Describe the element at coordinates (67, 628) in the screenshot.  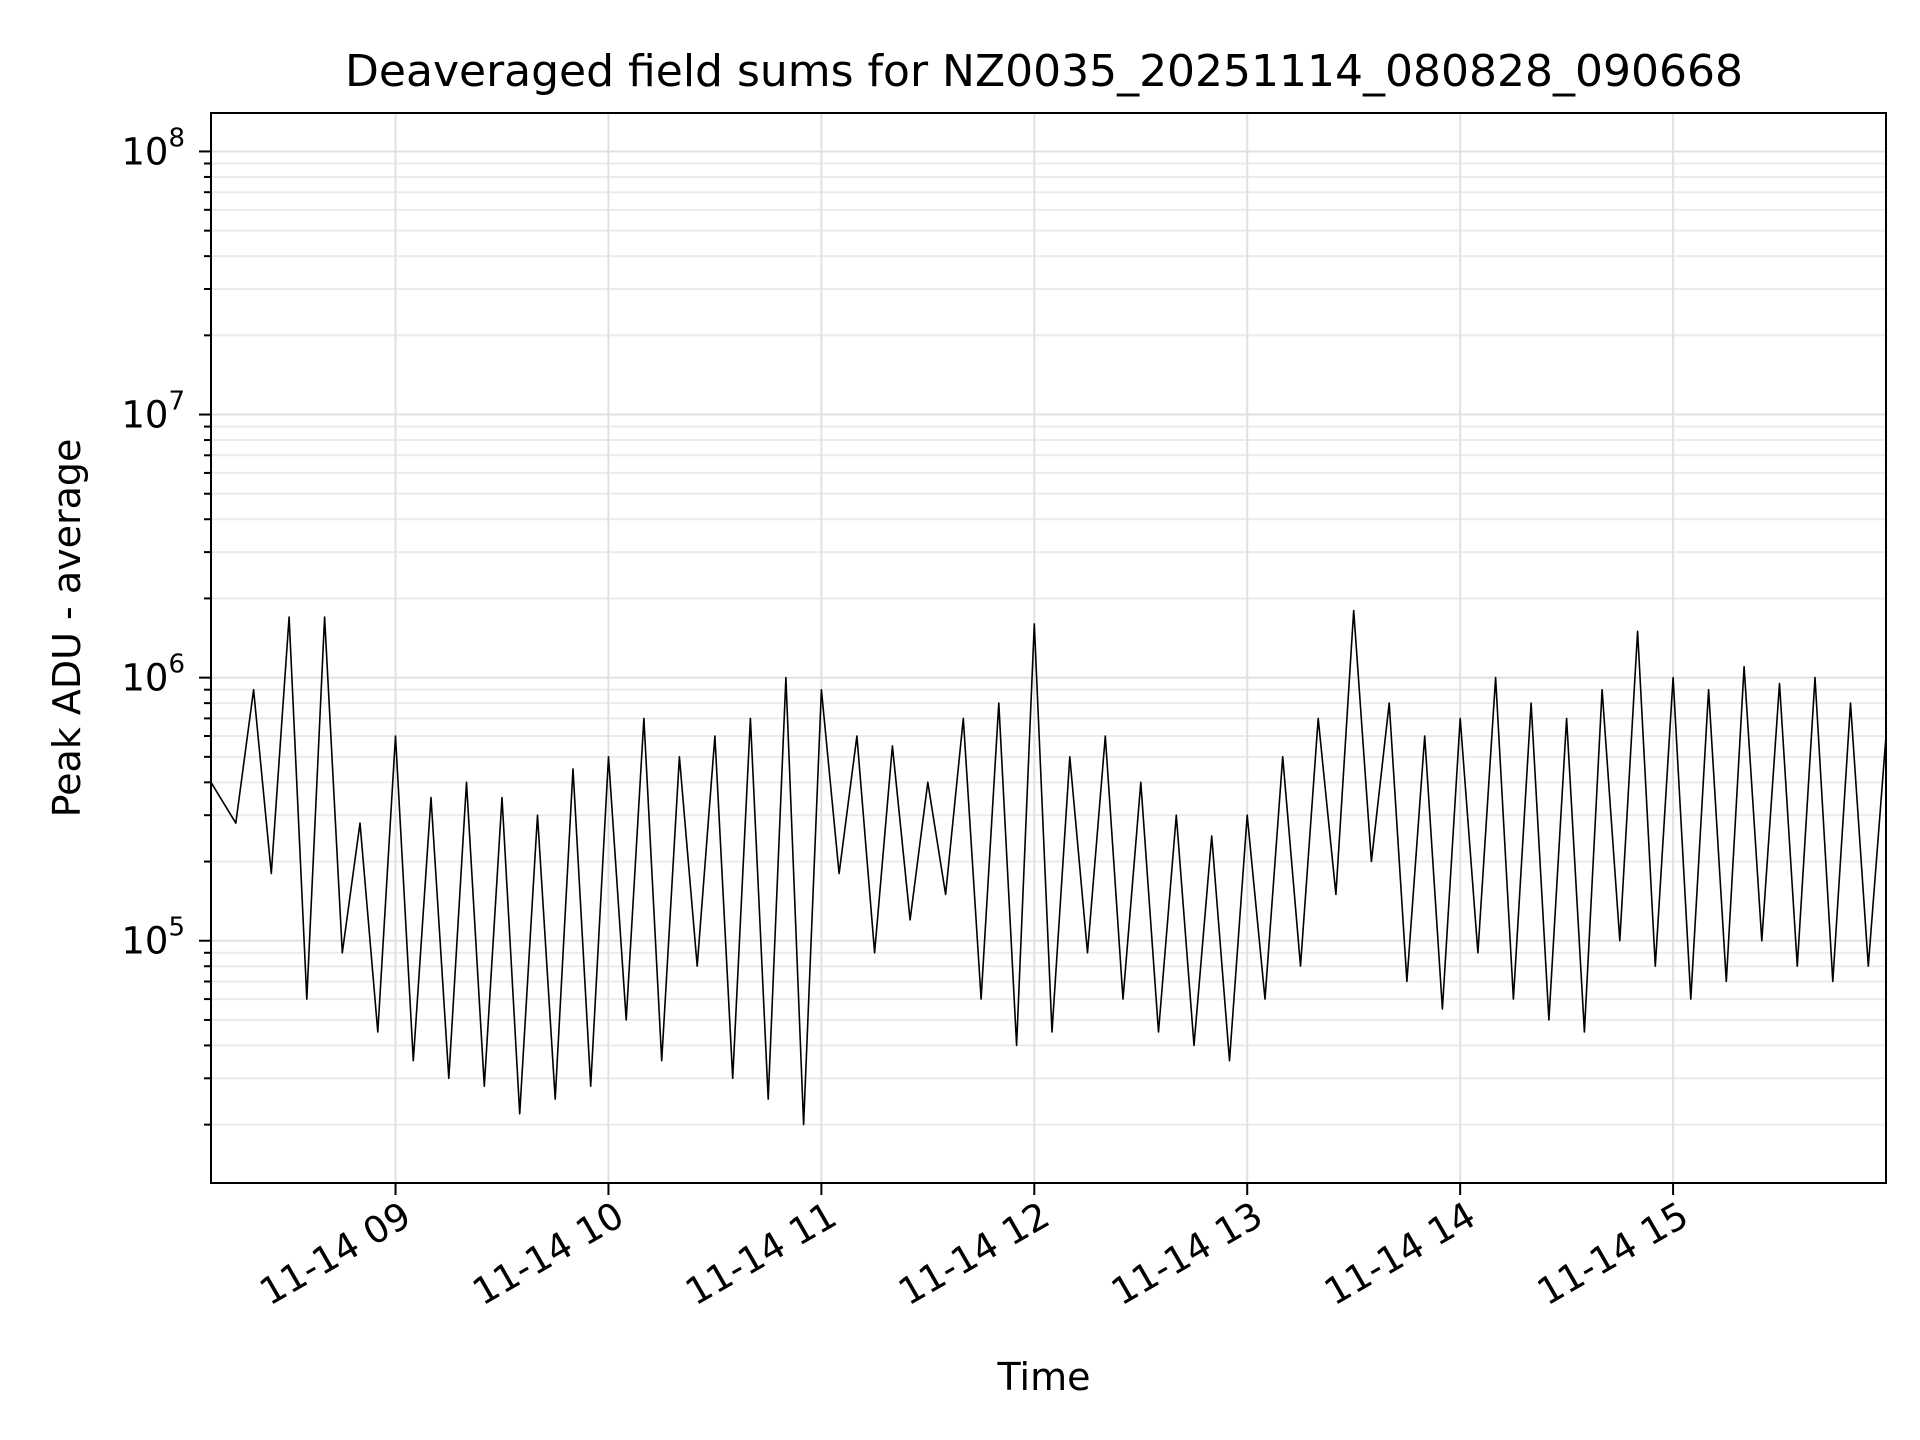
I see `y-axis-label: Peak ADU - average` at that location.